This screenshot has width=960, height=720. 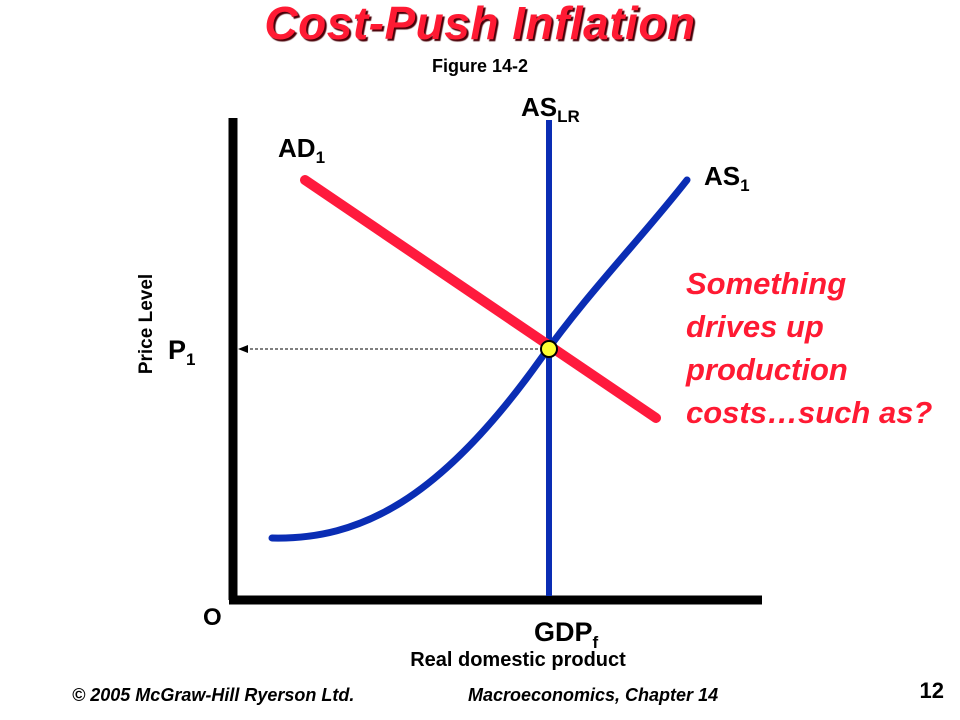 I want to click on figure-number: Figure 14-2, so click(x=480, y=66).